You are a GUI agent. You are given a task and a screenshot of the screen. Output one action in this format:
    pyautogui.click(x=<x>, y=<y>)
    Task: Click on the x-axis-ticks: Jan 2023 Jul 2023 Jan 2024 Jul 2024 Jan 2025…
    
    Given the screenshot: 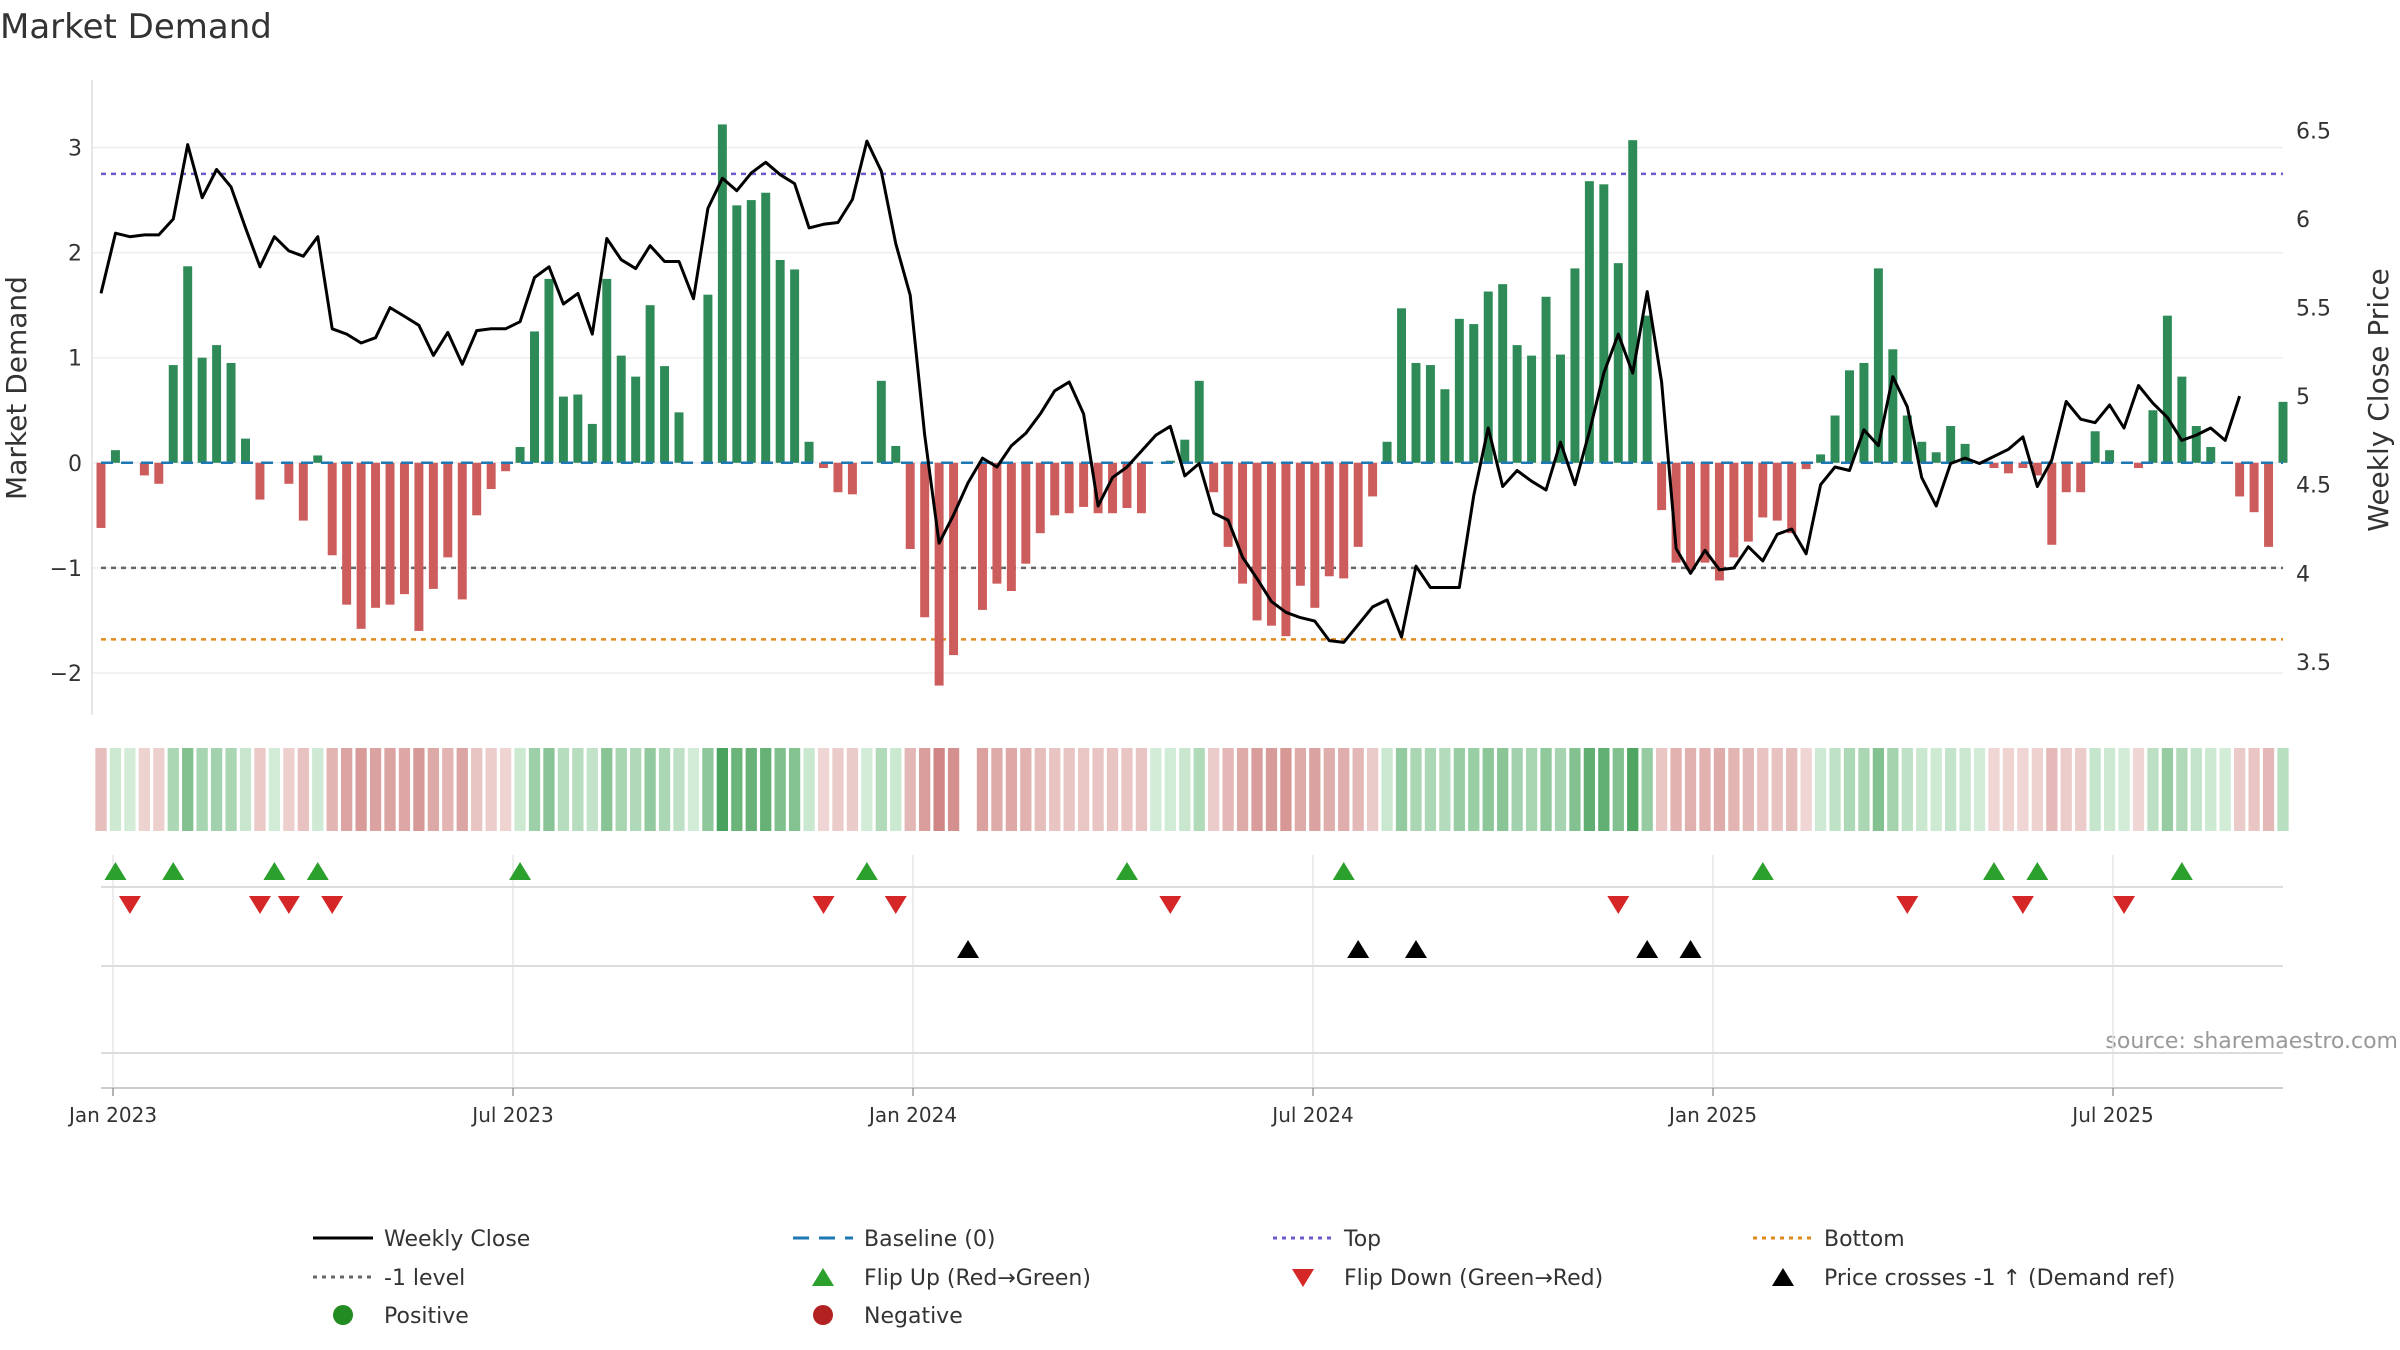 What is the action you would take?
    pyautogui.click(x=1110, y=1107)
    